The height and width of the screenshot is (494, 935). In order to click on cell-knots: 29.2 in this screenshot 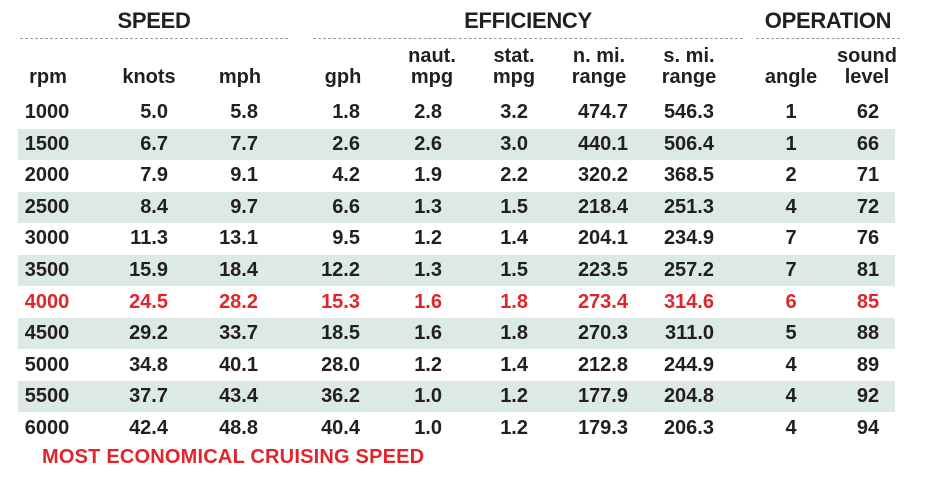, I will do `click(148, 333)`.